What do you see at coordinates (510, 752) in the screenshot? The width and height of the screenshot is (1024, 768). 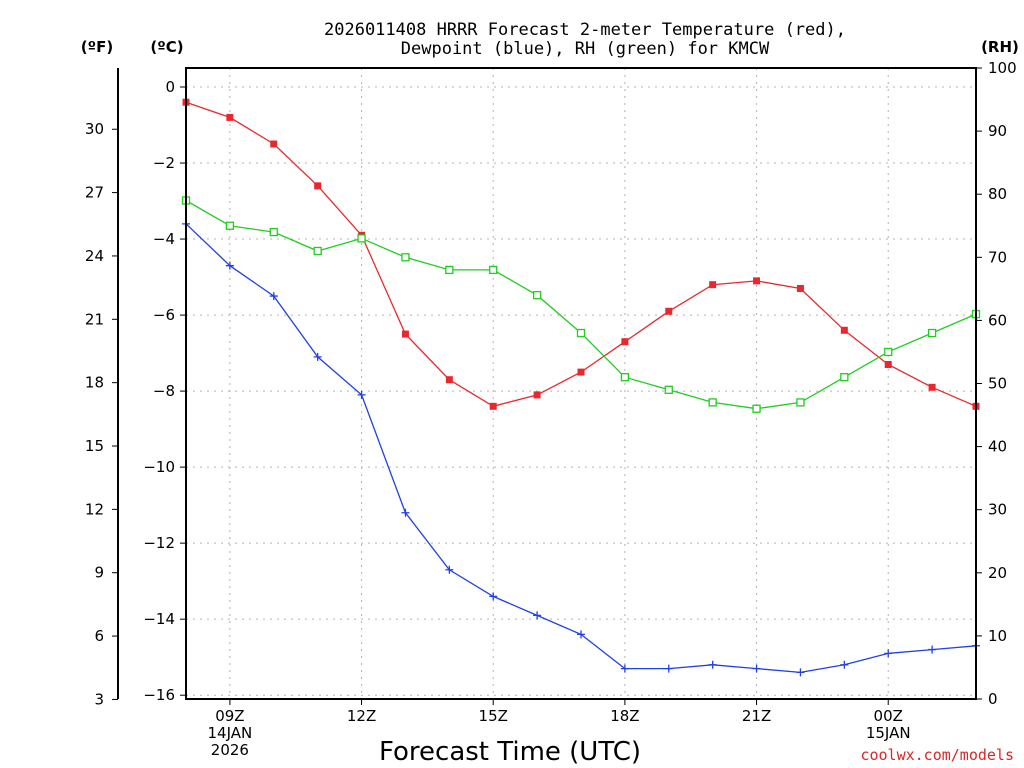 I see `x-axis-label: Forecast Time (UTC)` at bounding box center [510, 752].